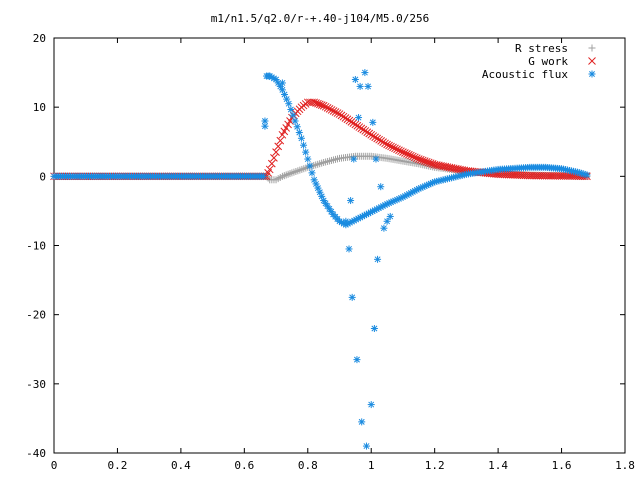 Image resolution: width=640 pixels, height=480 pixels. What do you see at coordinates (39, 38) in the screenshot?
I see `y-tick-label: 20` at bounding box center [39, 38].